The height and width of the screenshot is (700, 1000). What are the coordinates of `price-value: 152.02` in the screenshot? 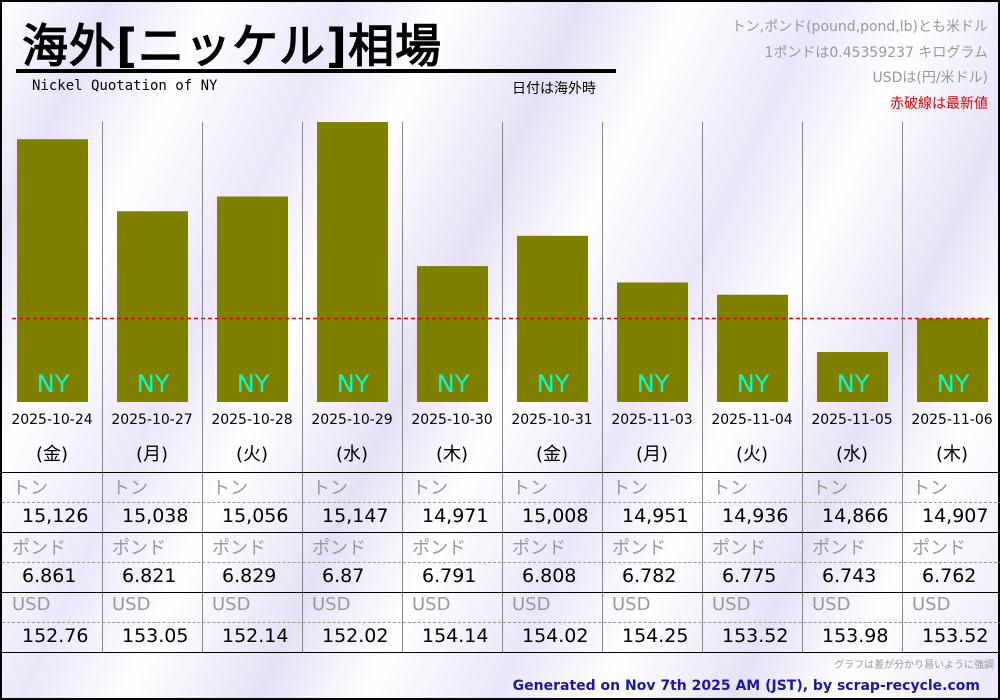 It's located at (355, 636).